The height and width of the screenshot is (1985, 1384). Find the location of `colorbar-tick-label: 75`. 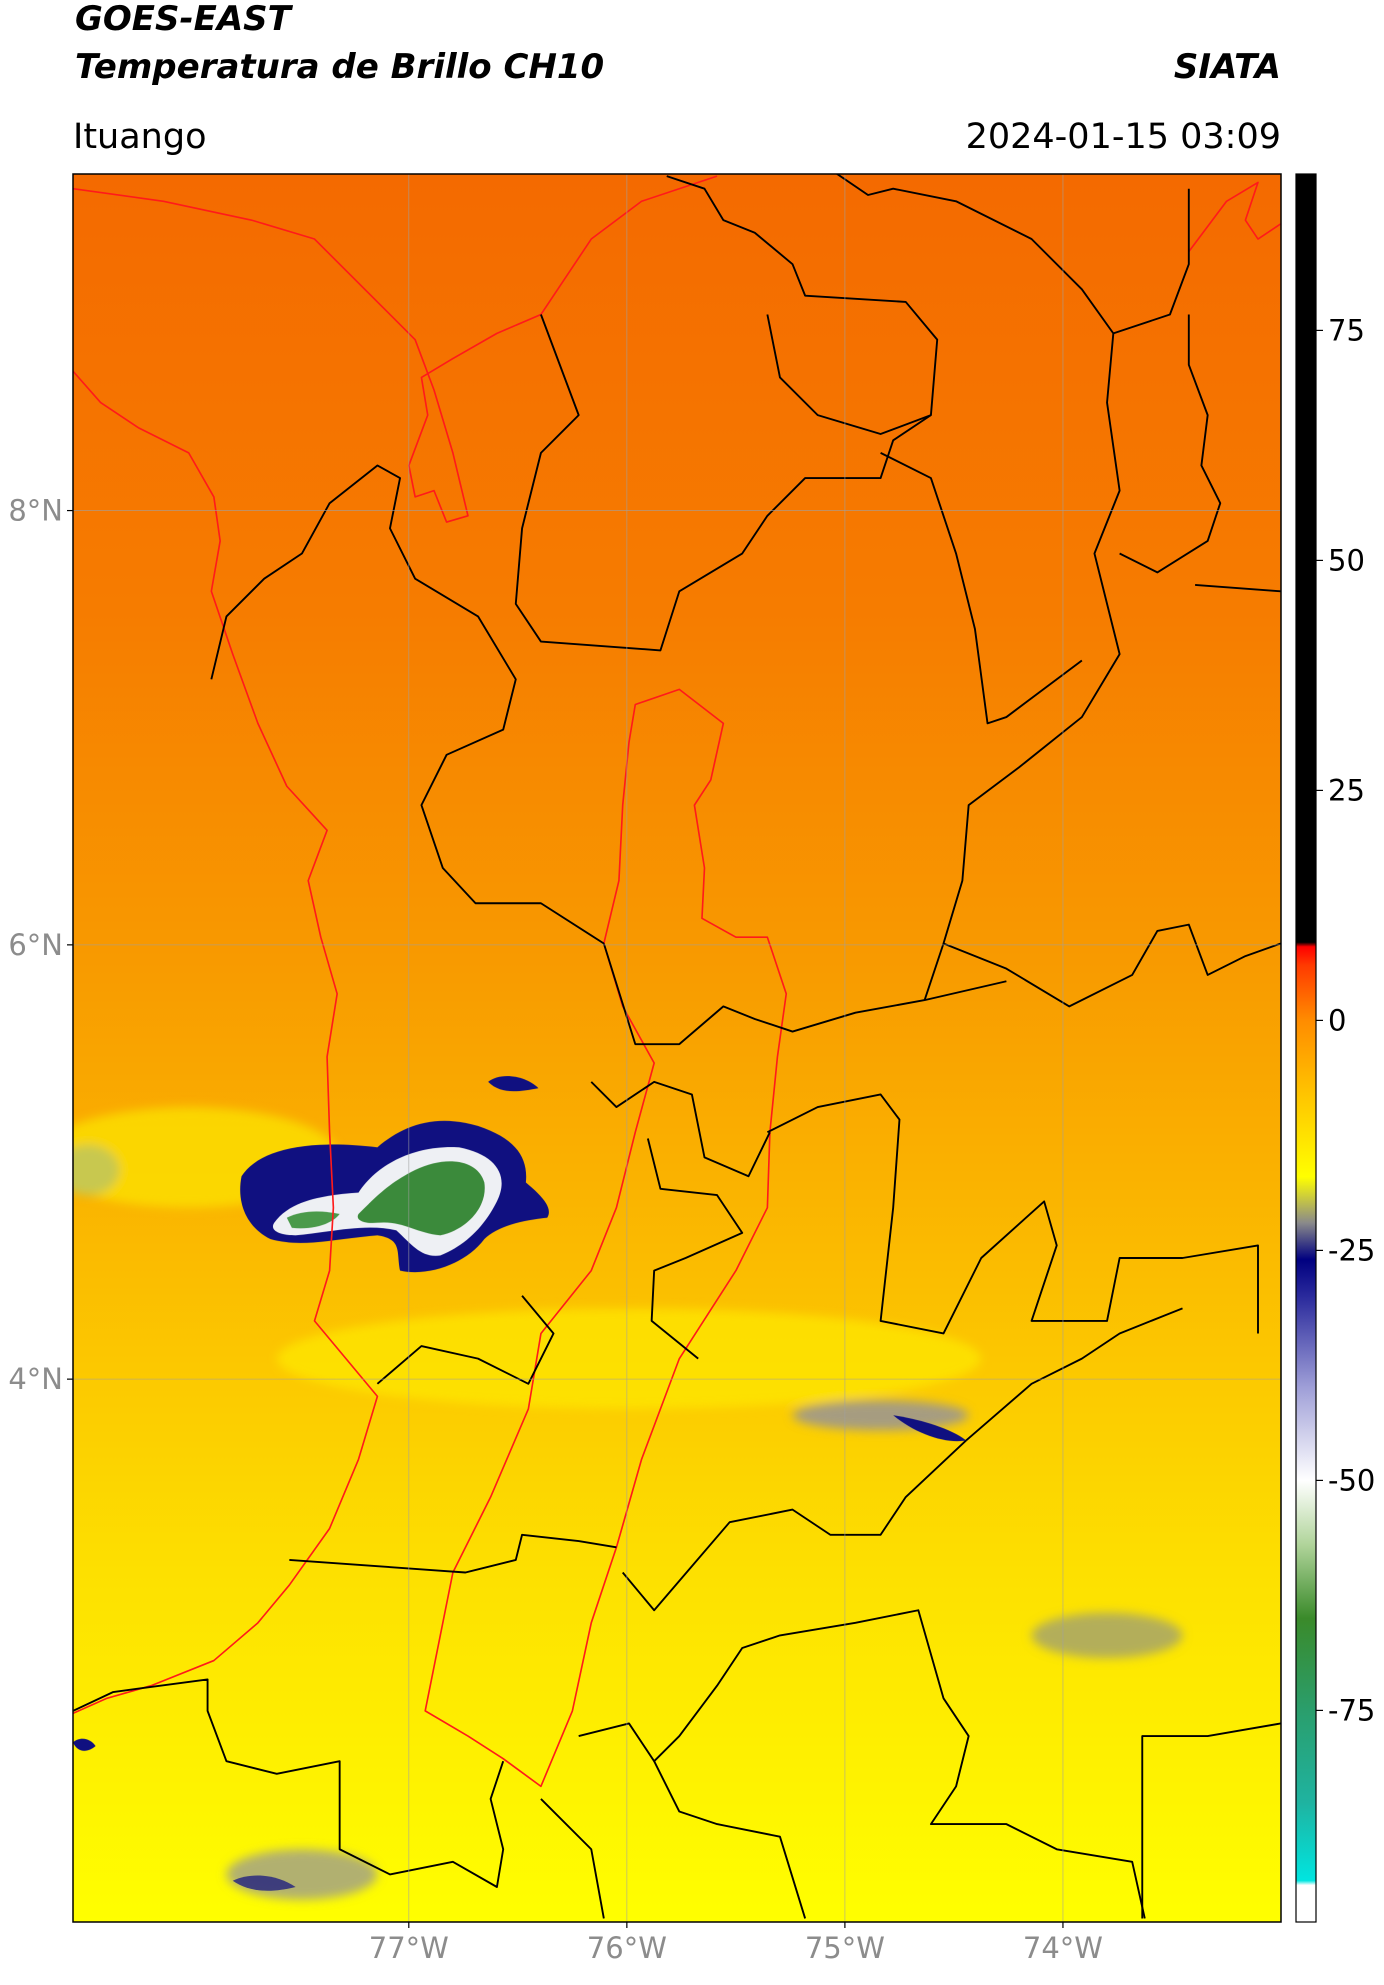

colorbar-tick-label: 75 is located at coordinates (1346, 330).